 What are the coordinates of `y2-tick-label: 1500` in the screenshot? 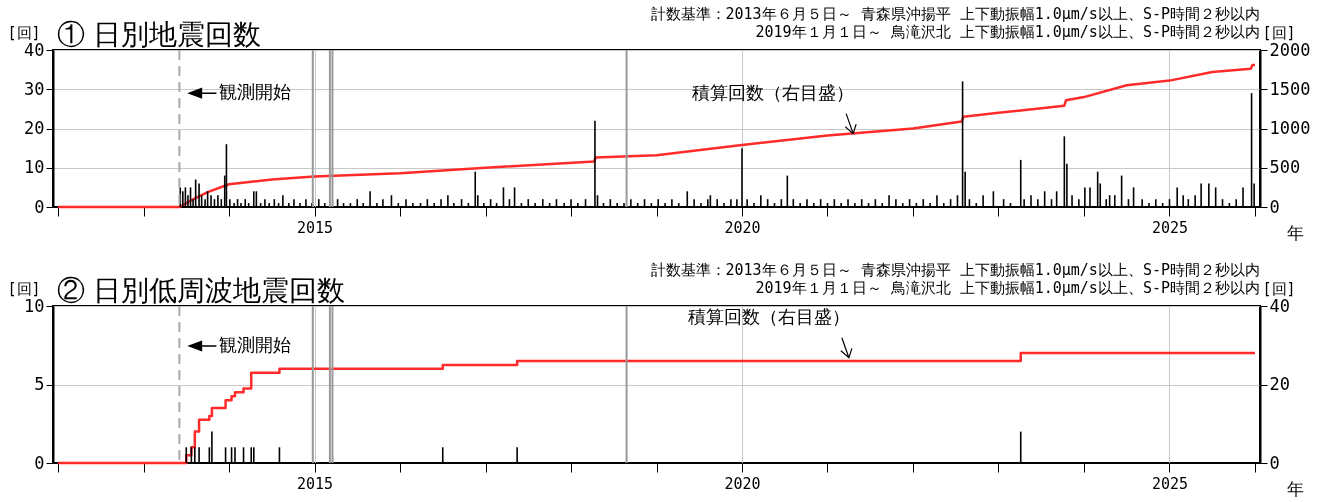 It's located at (1290, 88).